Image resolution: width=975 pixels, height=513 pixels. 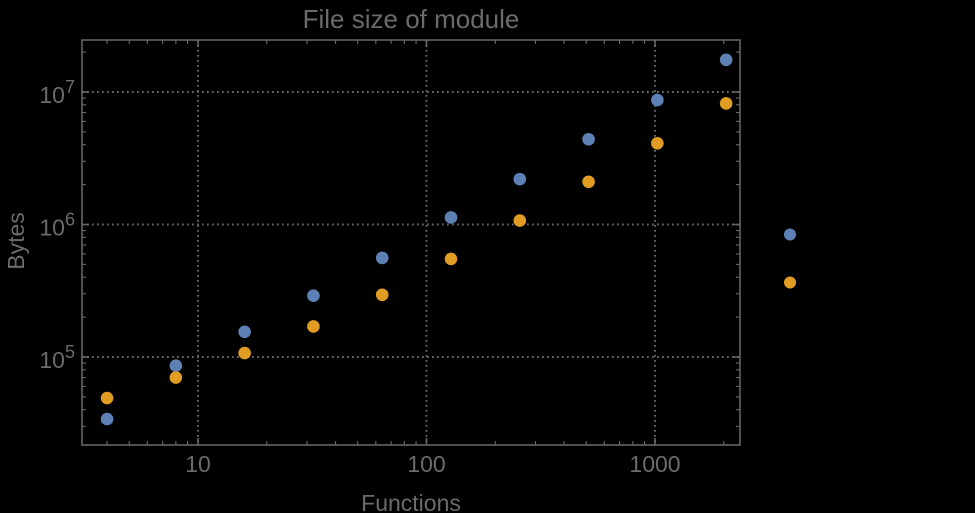 I want to click on data-point-blue-series-x256, so click(x=520, y=179).